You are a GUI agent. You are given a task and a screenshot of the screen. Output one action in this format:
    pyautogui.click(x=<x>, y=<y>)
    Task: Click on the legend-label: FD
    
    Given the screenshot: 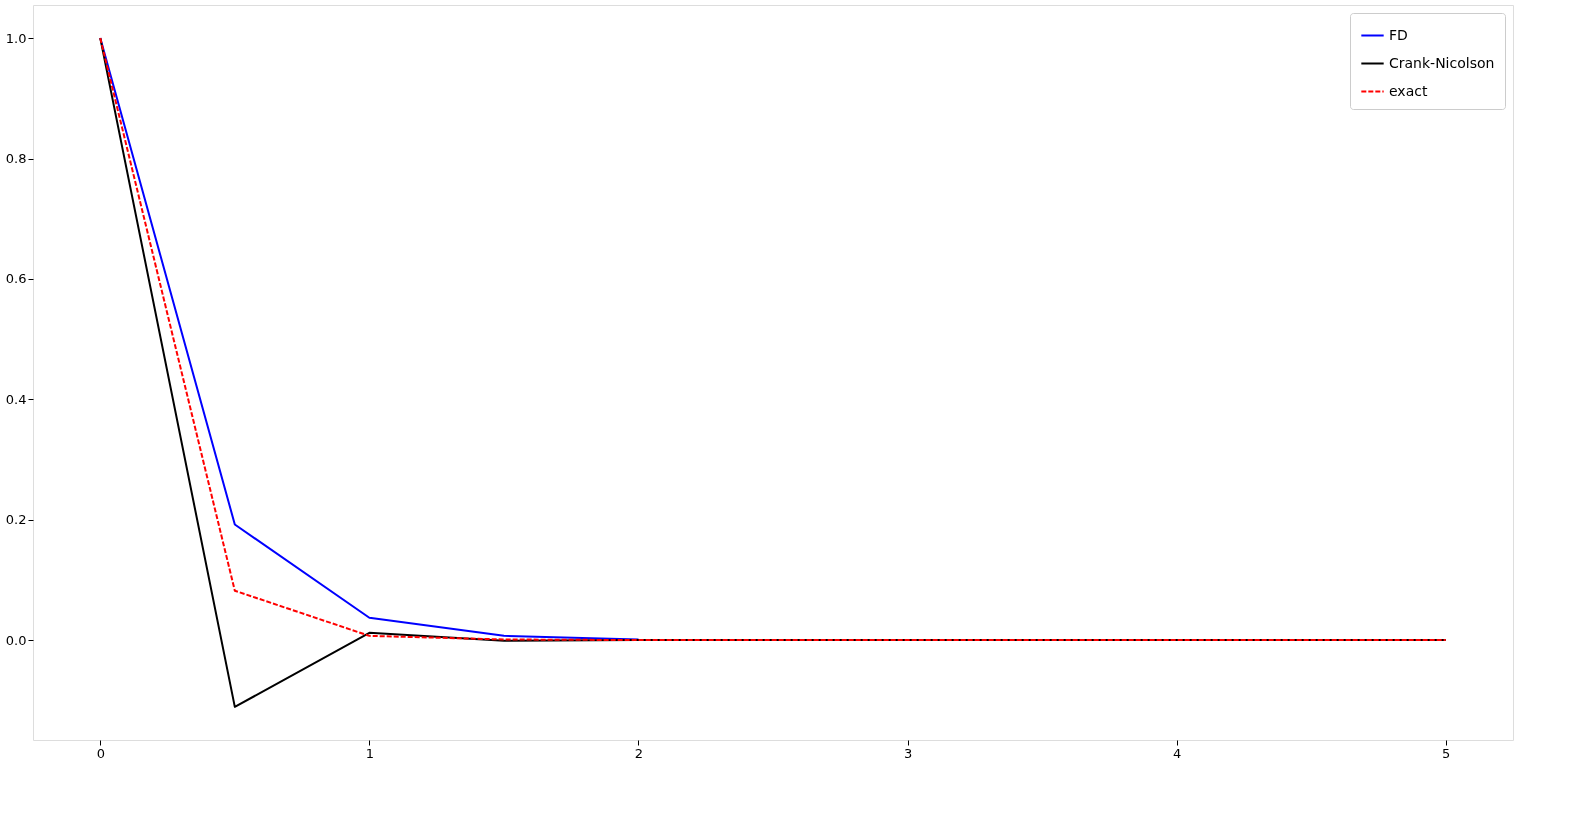 What is the action you would take?
    pyautogui.click(x=1398, y=34)
    